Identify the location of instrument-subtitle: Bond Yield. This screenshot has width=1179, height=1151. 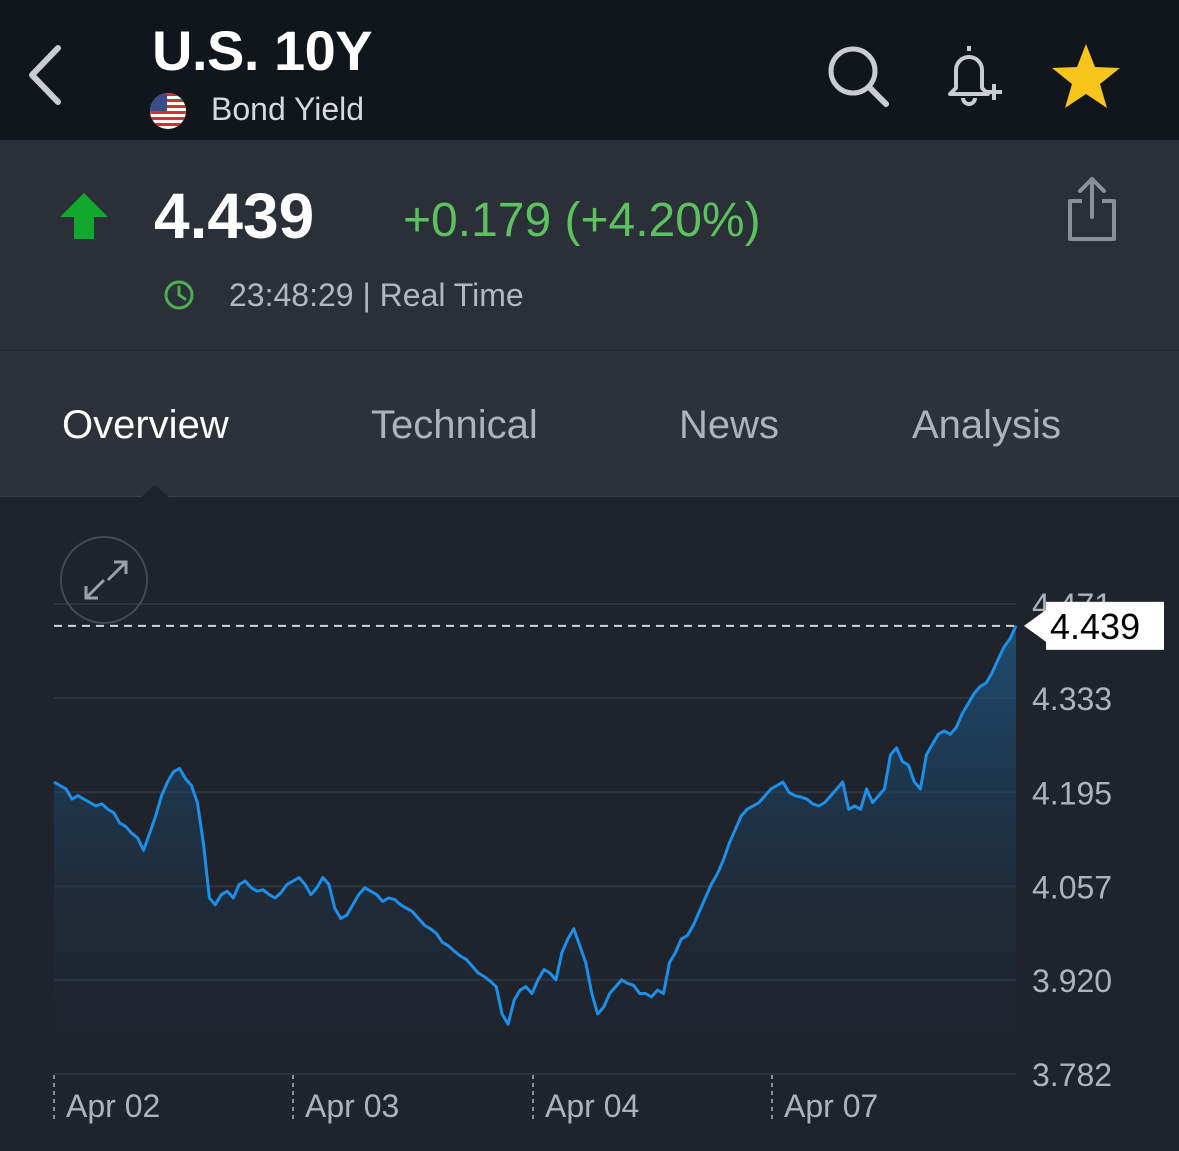
(288, 109).